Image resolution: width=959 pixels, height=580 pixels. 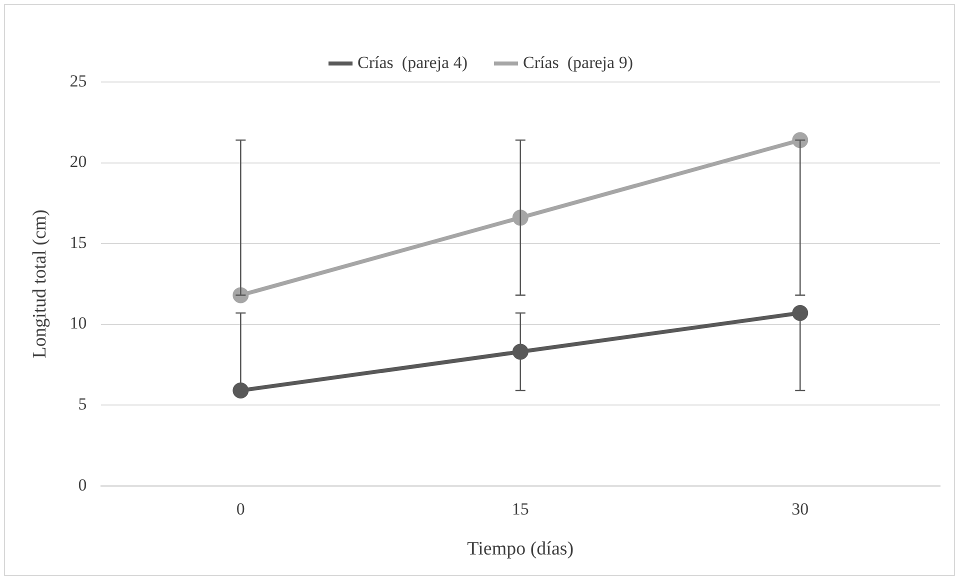 What do you see at coordinates (78, 242) in the screenshot?
I see `y-tick-label: 15` at bounding box center [78, 242].